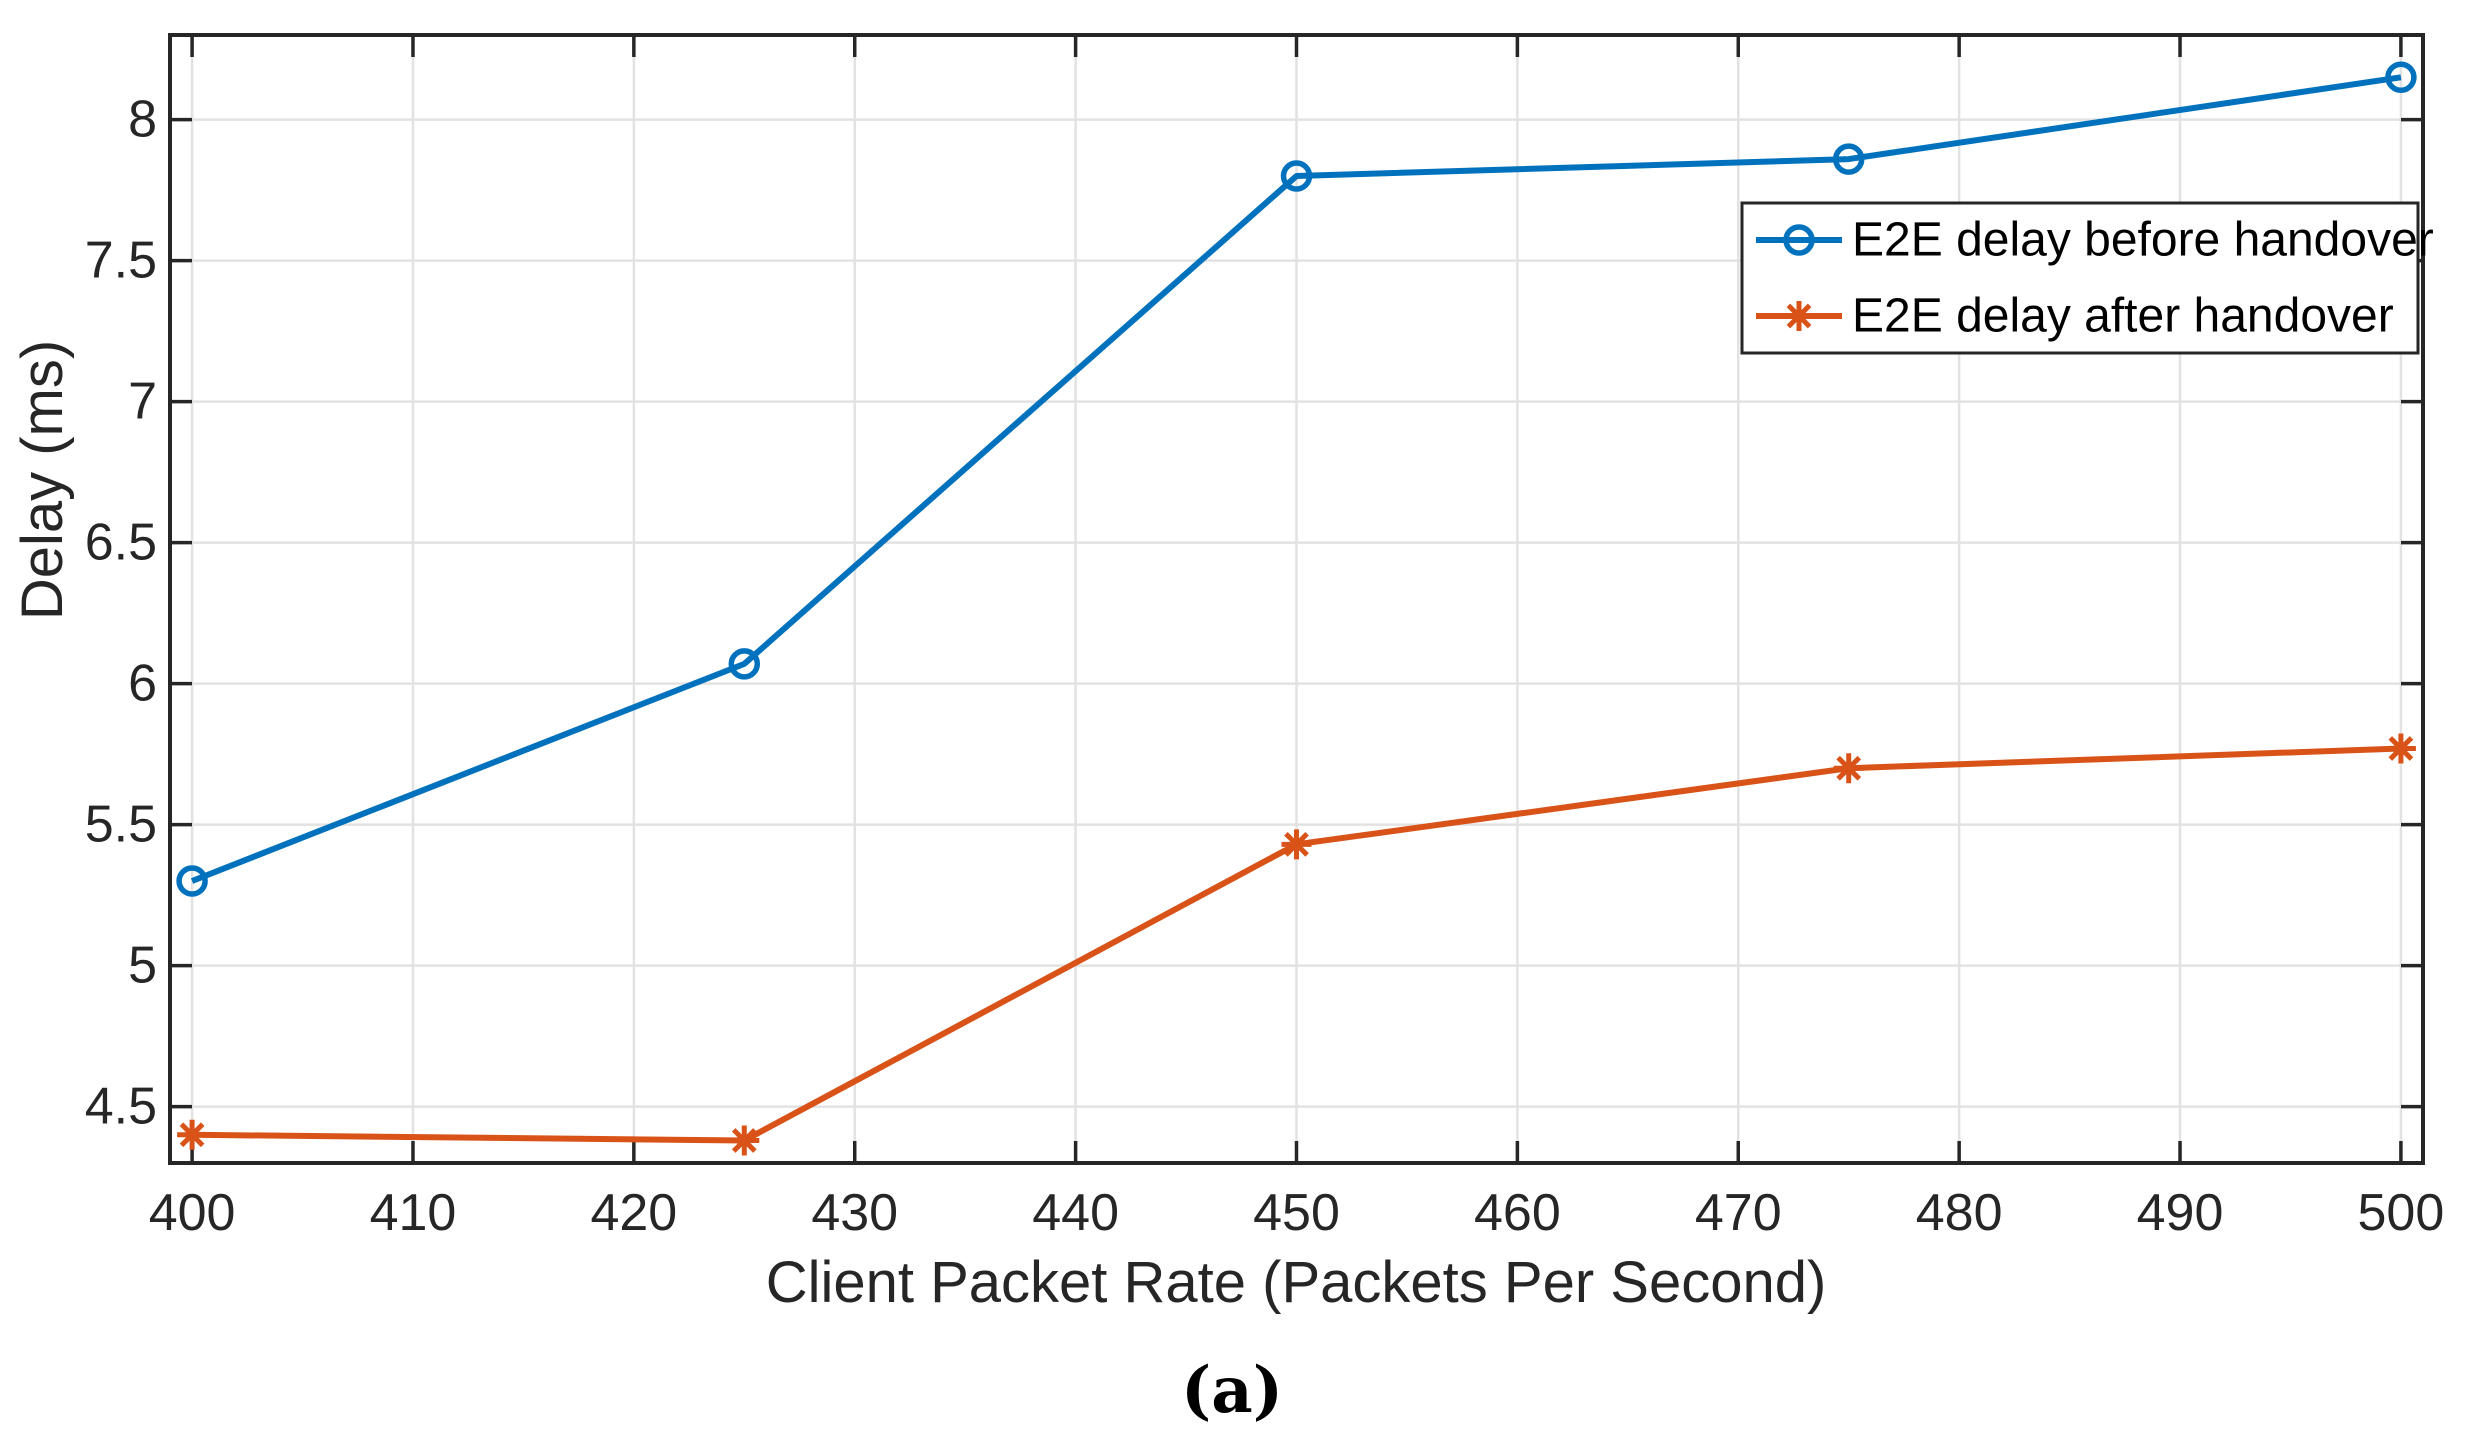 This screenshot has height=1454, width=2465. Describe the element at coordinates (1517, 1213) in the screenshot. I see `x-tick-label: 460` at that location.